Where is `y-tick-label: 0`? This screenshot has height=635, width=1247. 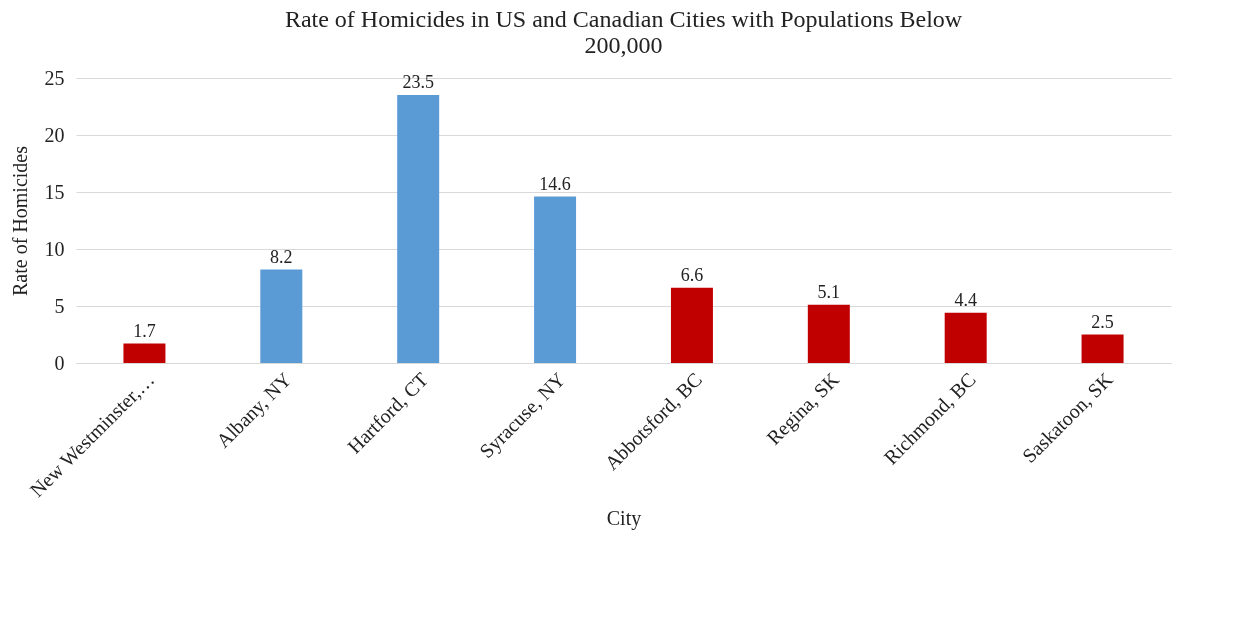
y-tick-label: 0 is located at coordinates (59, 362).